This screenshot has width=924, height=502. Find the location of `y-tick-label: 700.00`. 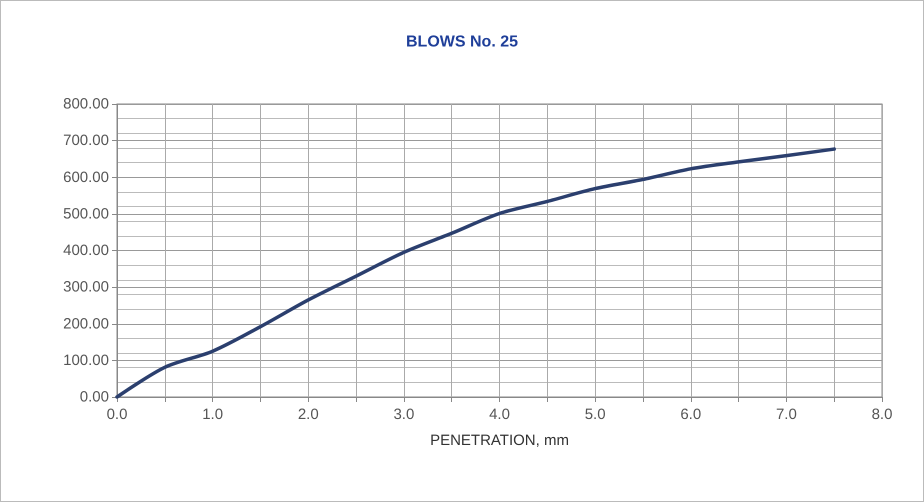

y-tick-label: 700.00 is located at coordinates (86, 141).